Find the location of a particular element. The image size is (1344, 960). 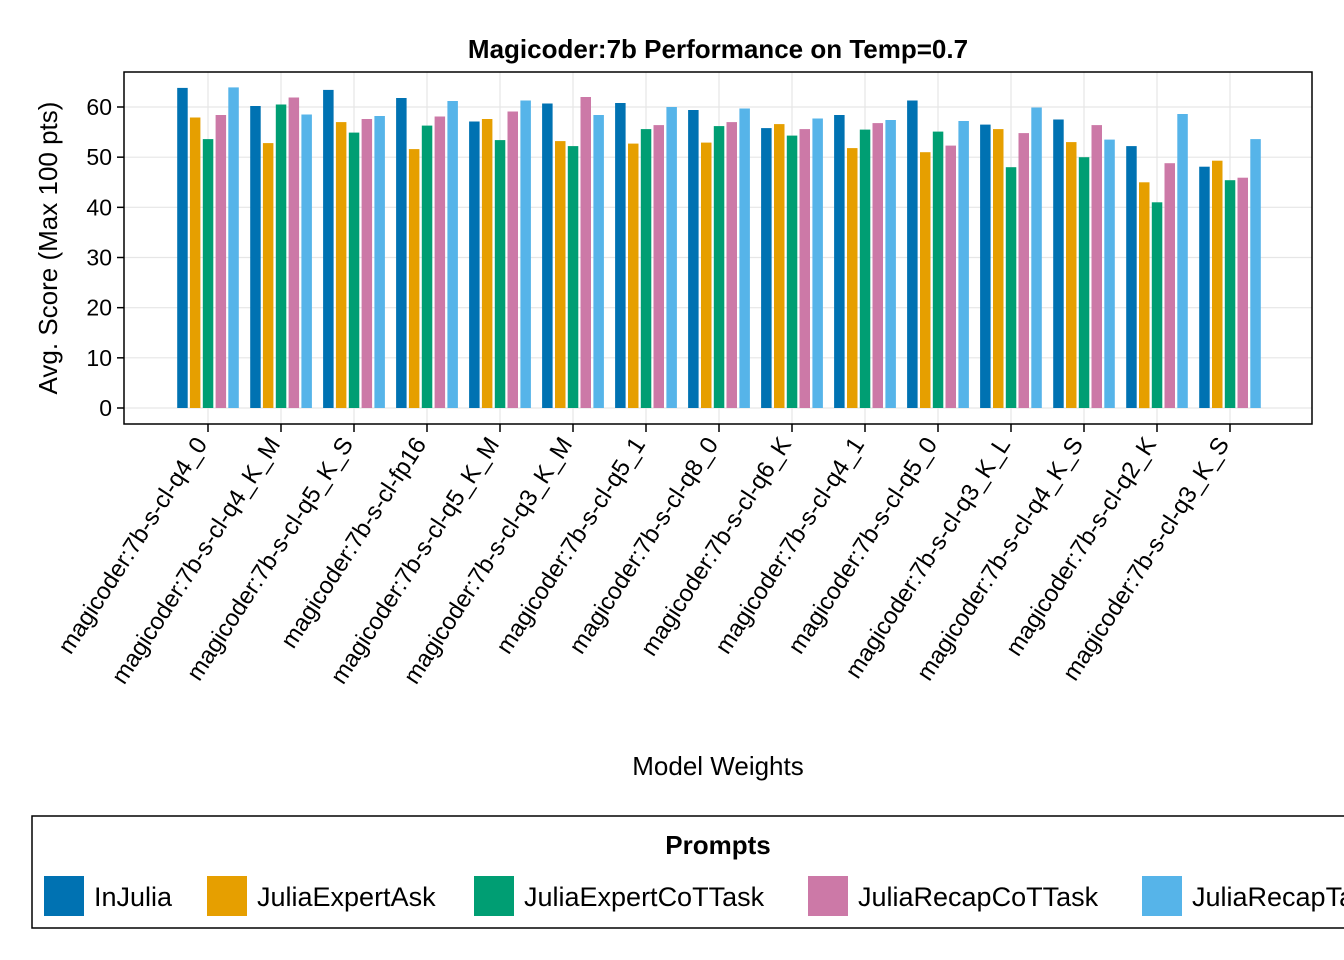

y-tick-label: 0 is located at coordinates (105, 408).